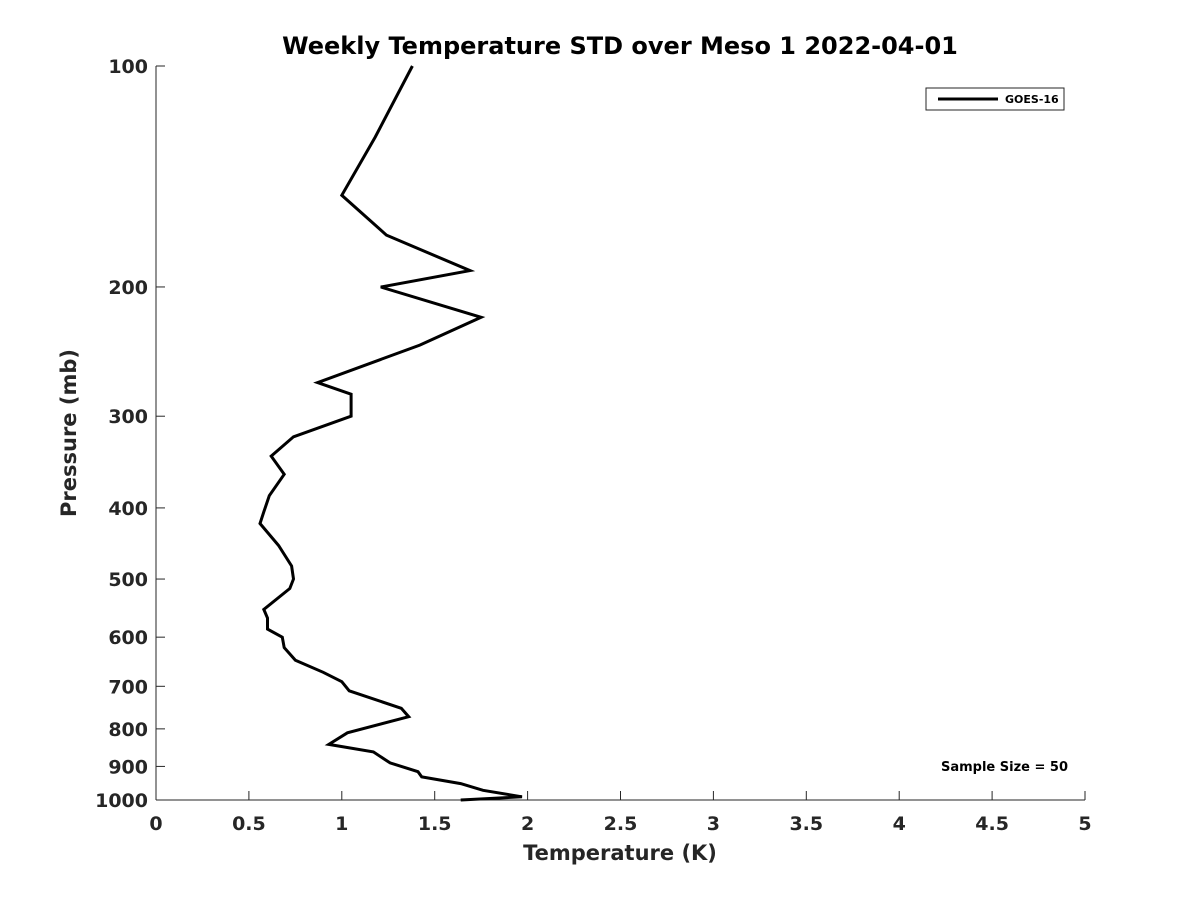  Describe the element at coordinates (527, 824) in the screenshot. I see `x-tick-label: 2` at that location.